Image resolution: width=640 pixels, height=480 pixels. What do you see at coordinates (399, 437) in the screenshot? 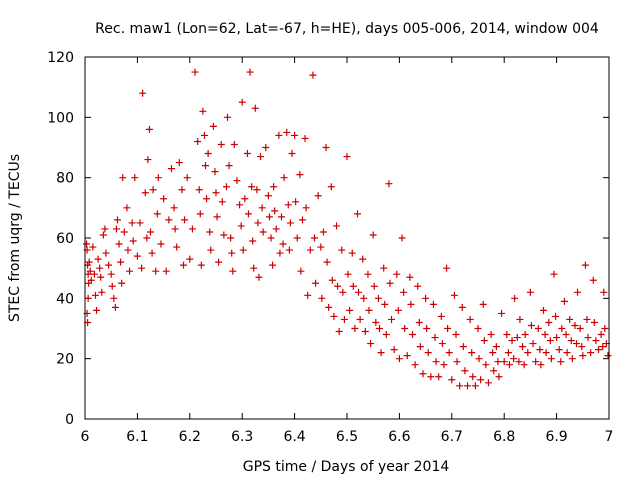
I see `x-tick-label: 6.6` at bounding box center [399, 437].